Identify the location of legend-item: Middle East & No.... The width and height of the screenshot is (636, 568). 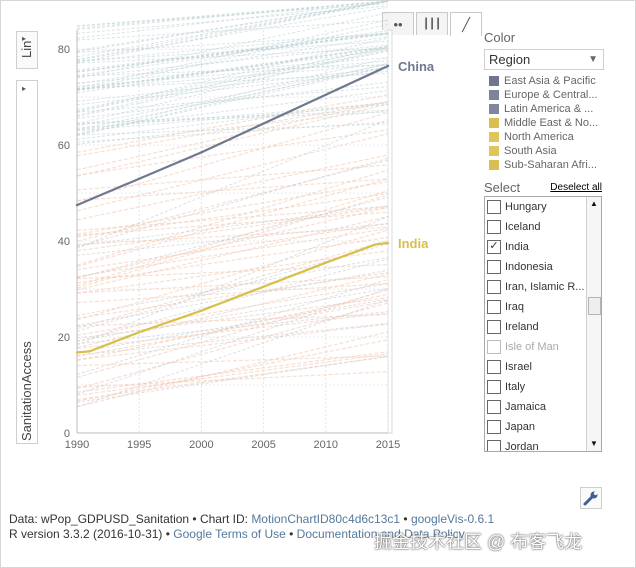
(542, 123).